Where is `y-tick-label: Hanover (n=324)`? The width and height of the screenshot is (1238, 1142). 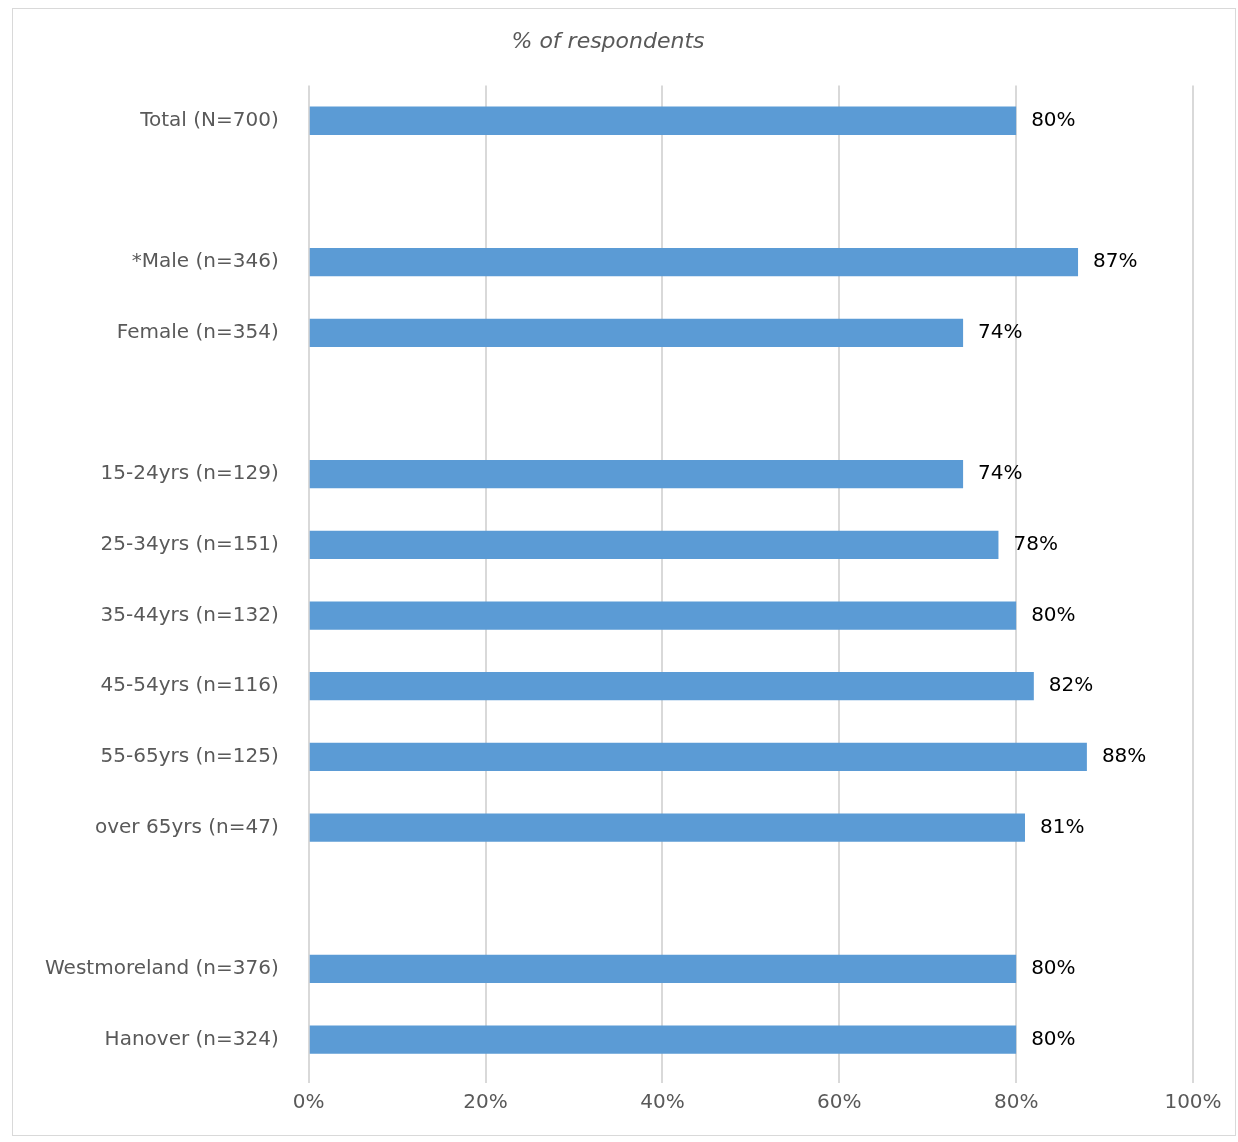
y-tick-label: Hanover (n=324) is located at coordinates (191, 1037).